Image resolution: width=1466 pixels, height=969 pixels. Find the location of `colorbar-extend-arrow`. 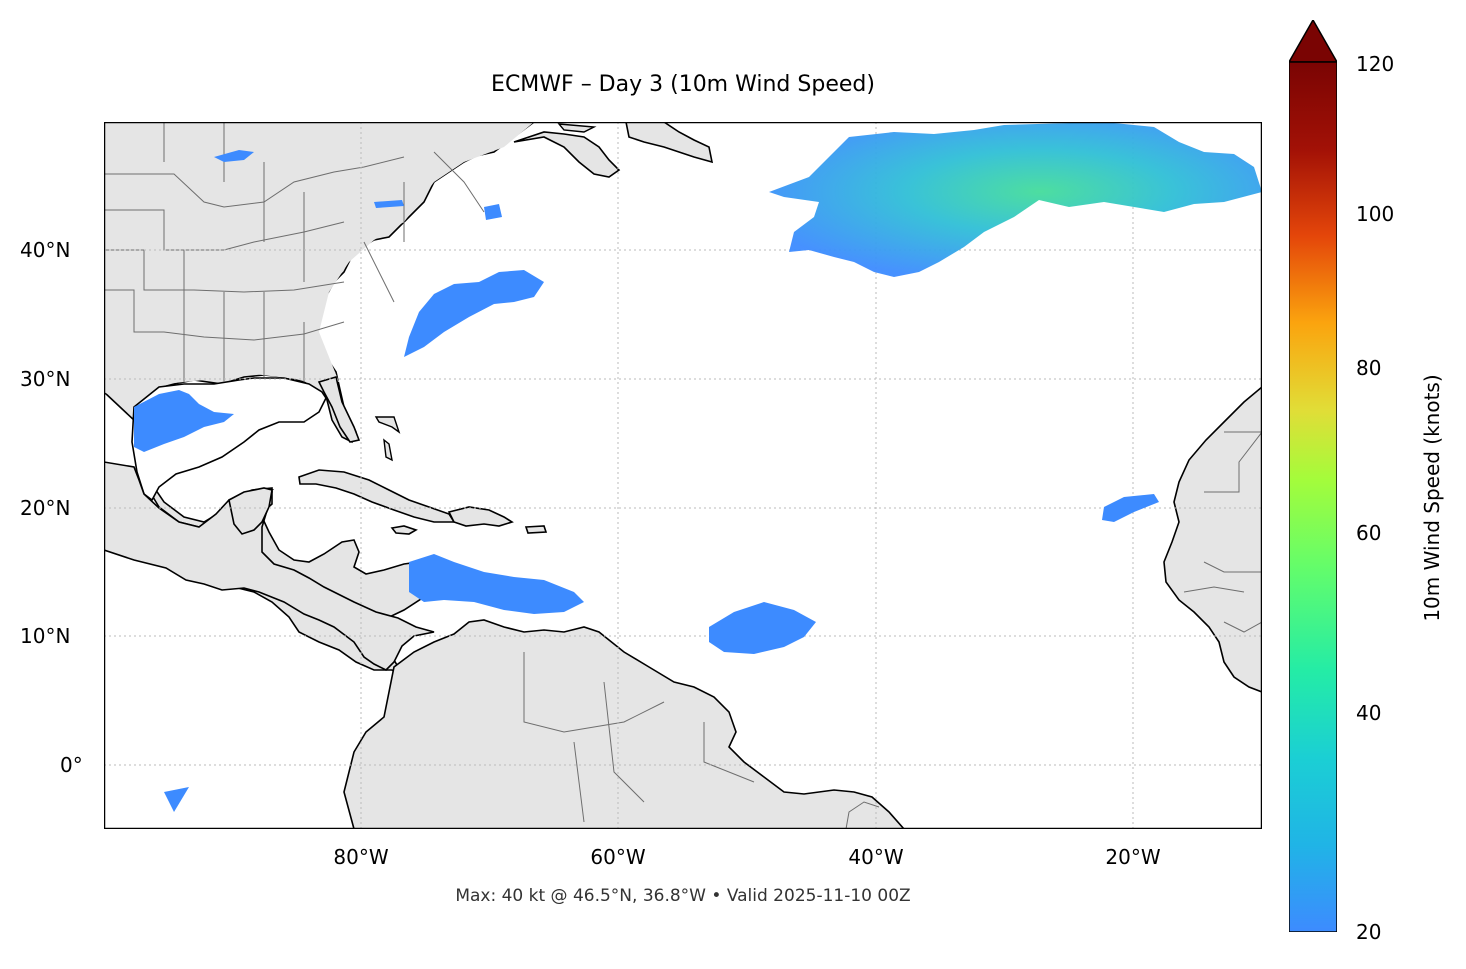

colorbar-extend-arrow is located at coordinates (1313, 41).